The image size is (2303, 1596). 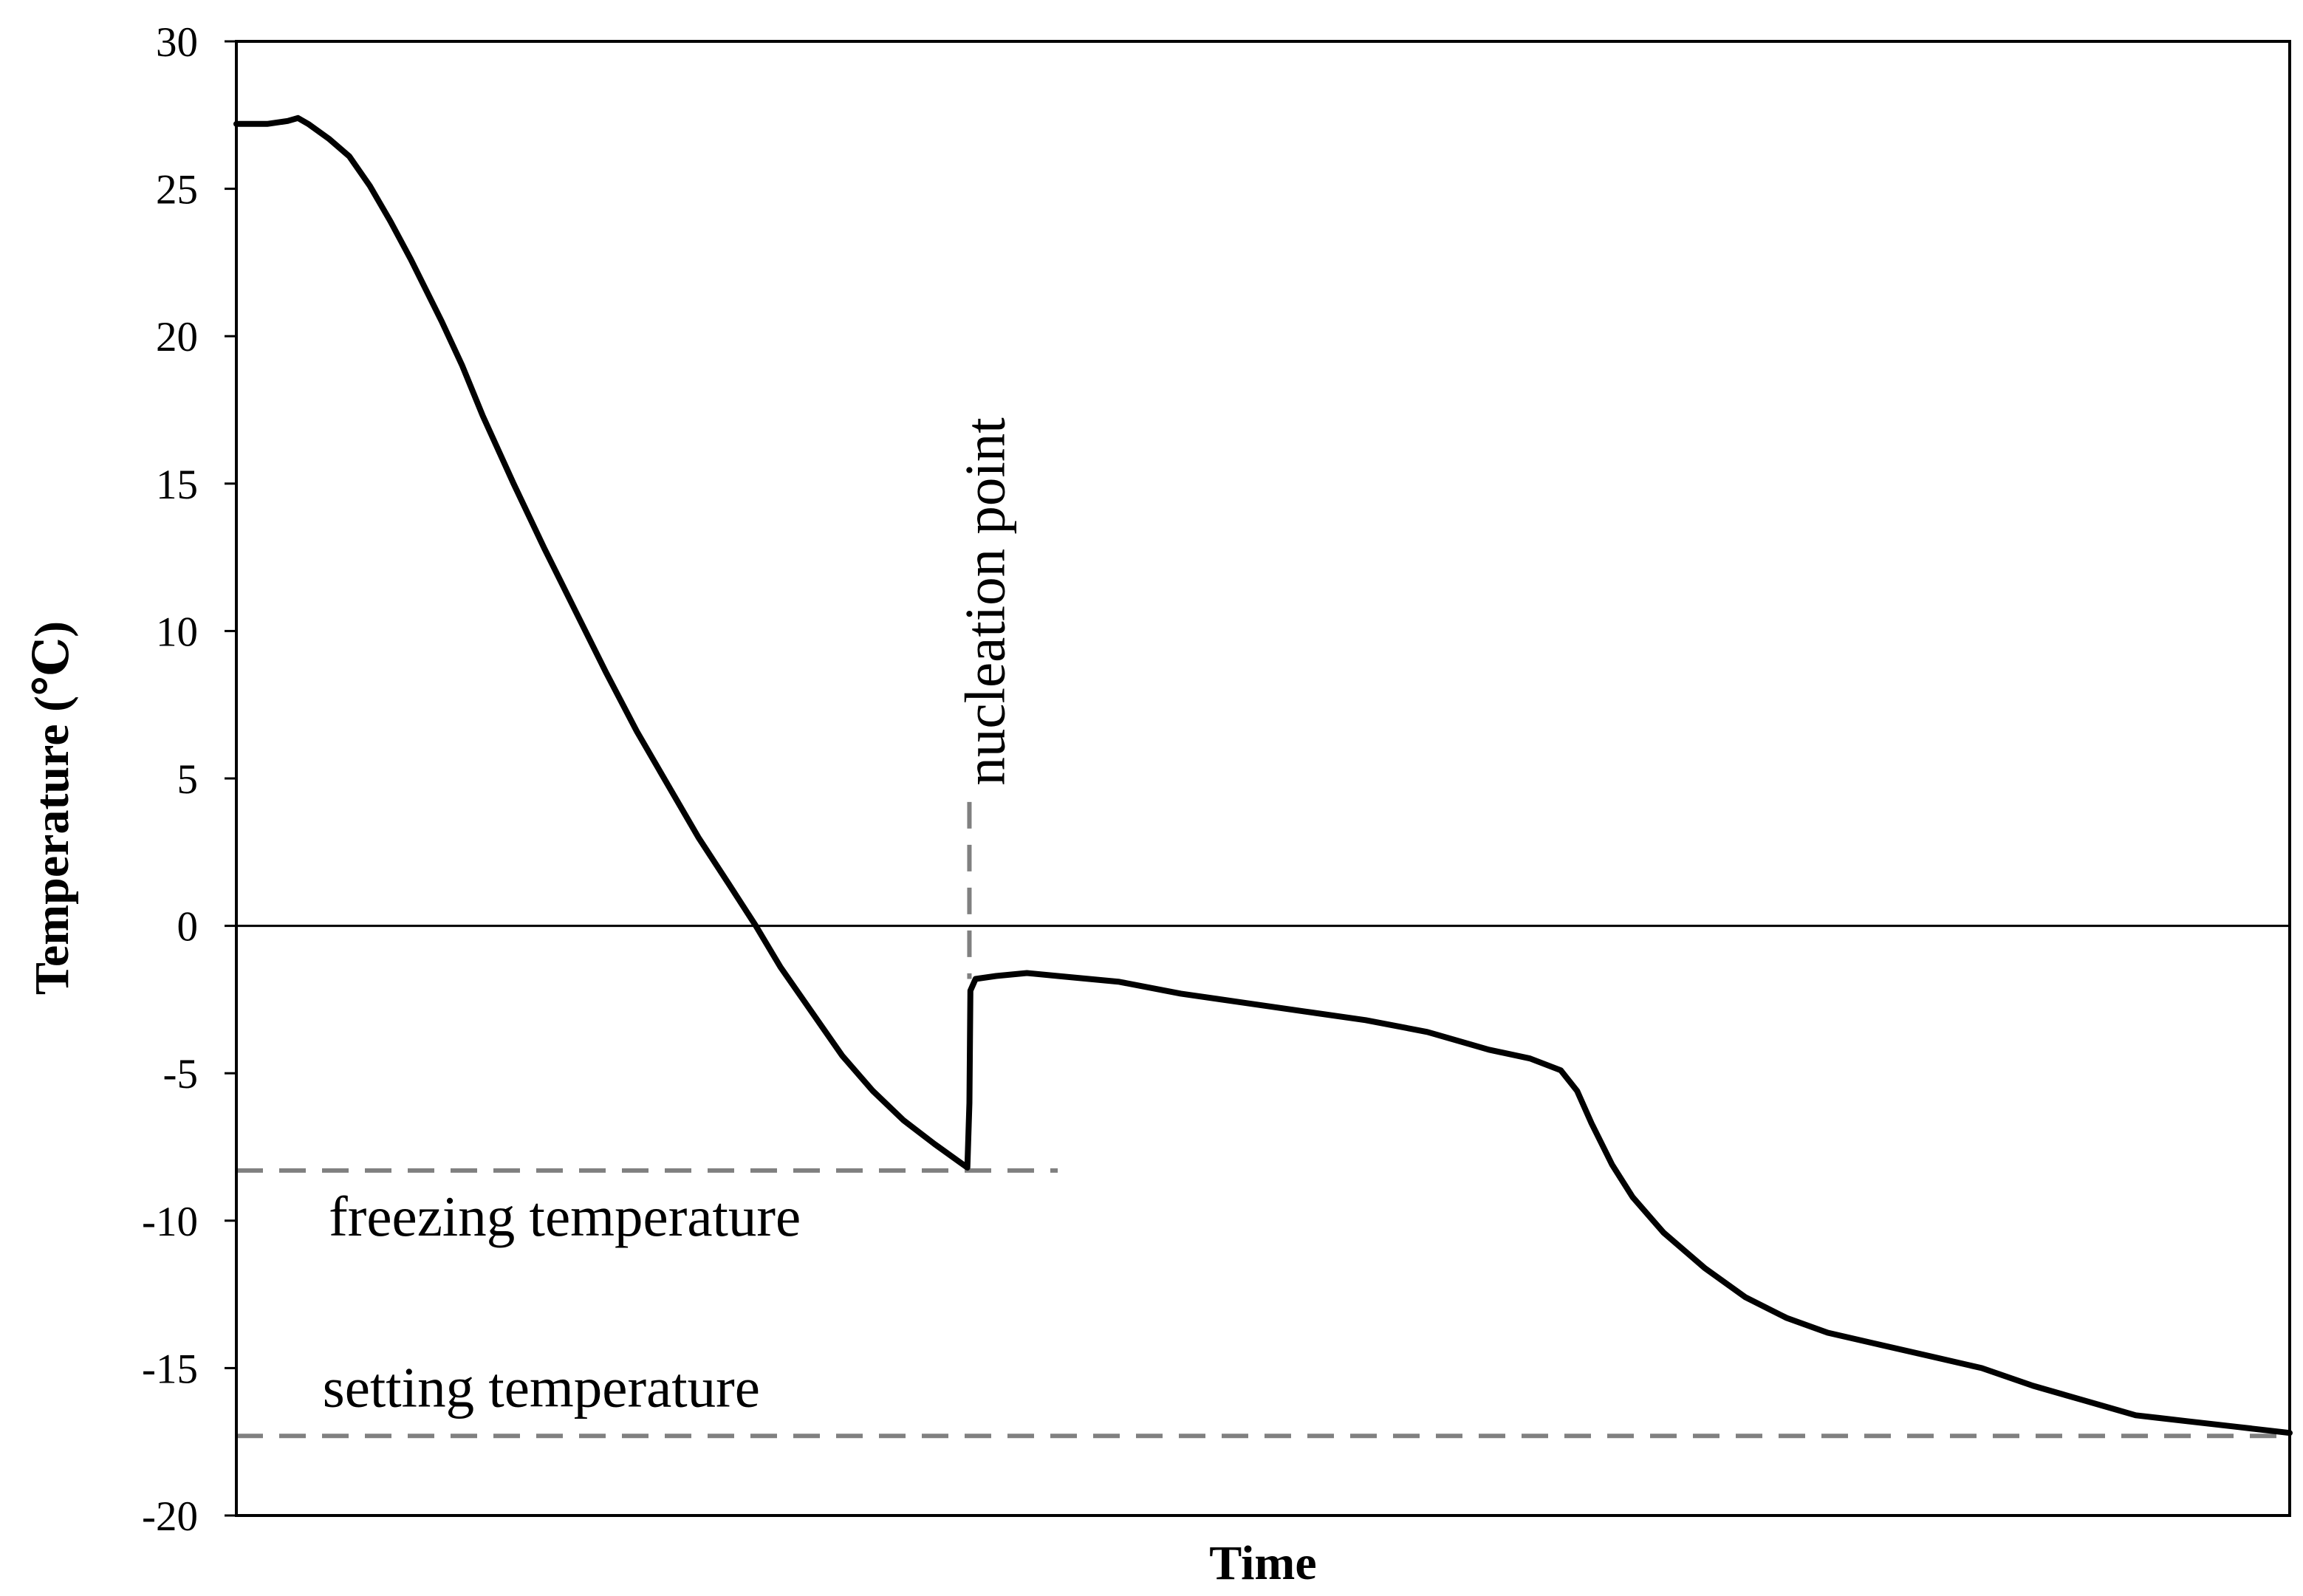 What do you see at coordinates (177, 190) in the screenshot?
I see `y-tick-label: 25` at bounding box center [177, 190].